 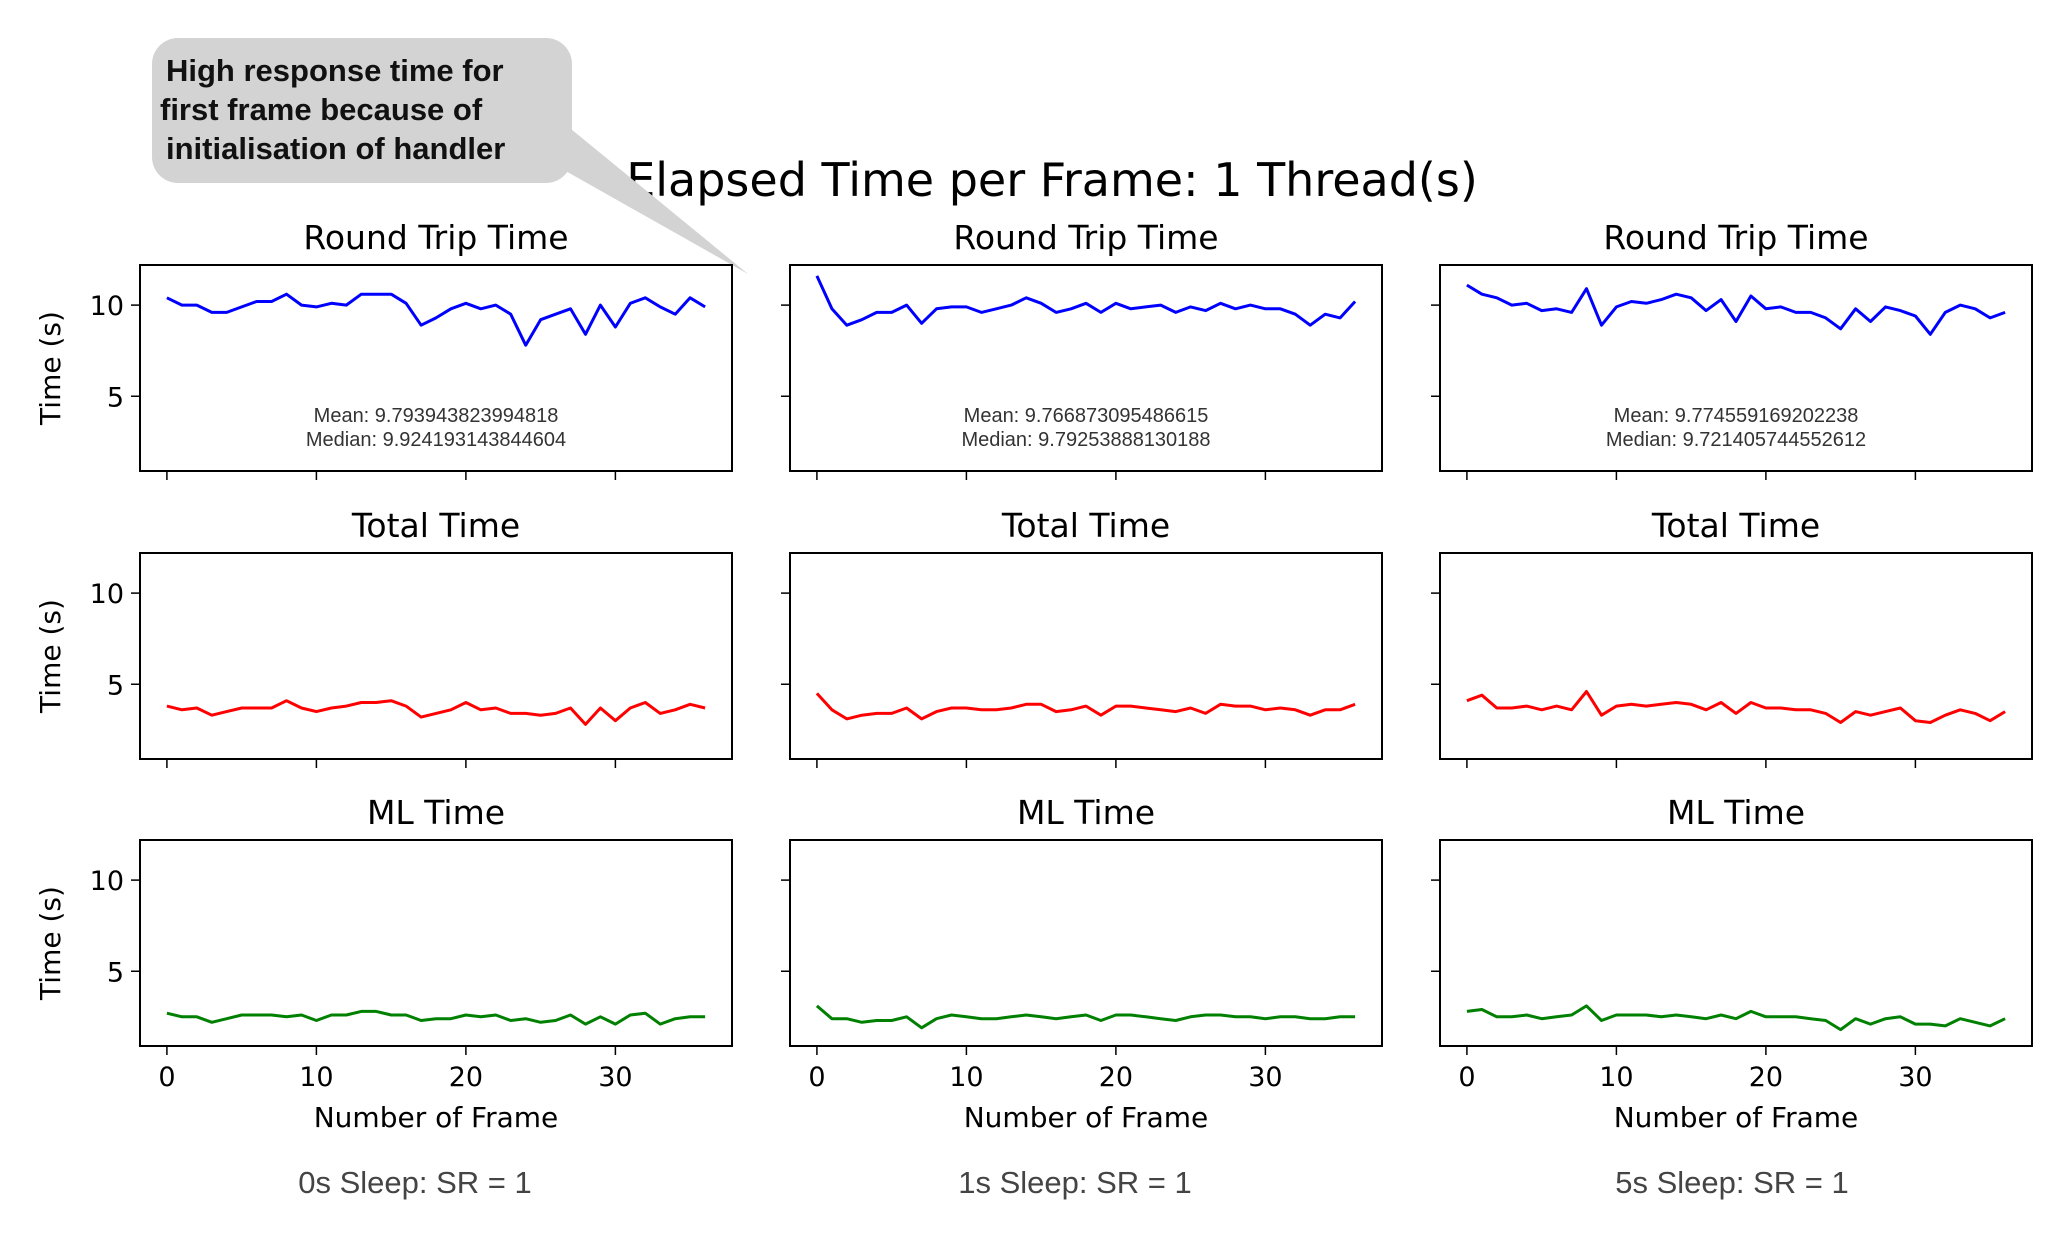 What do you see at coordinates (1736, 416) in the screenshot?
I see `mean-stat: Mean: 9.774559169202238` at bounding box center [1736, 416].